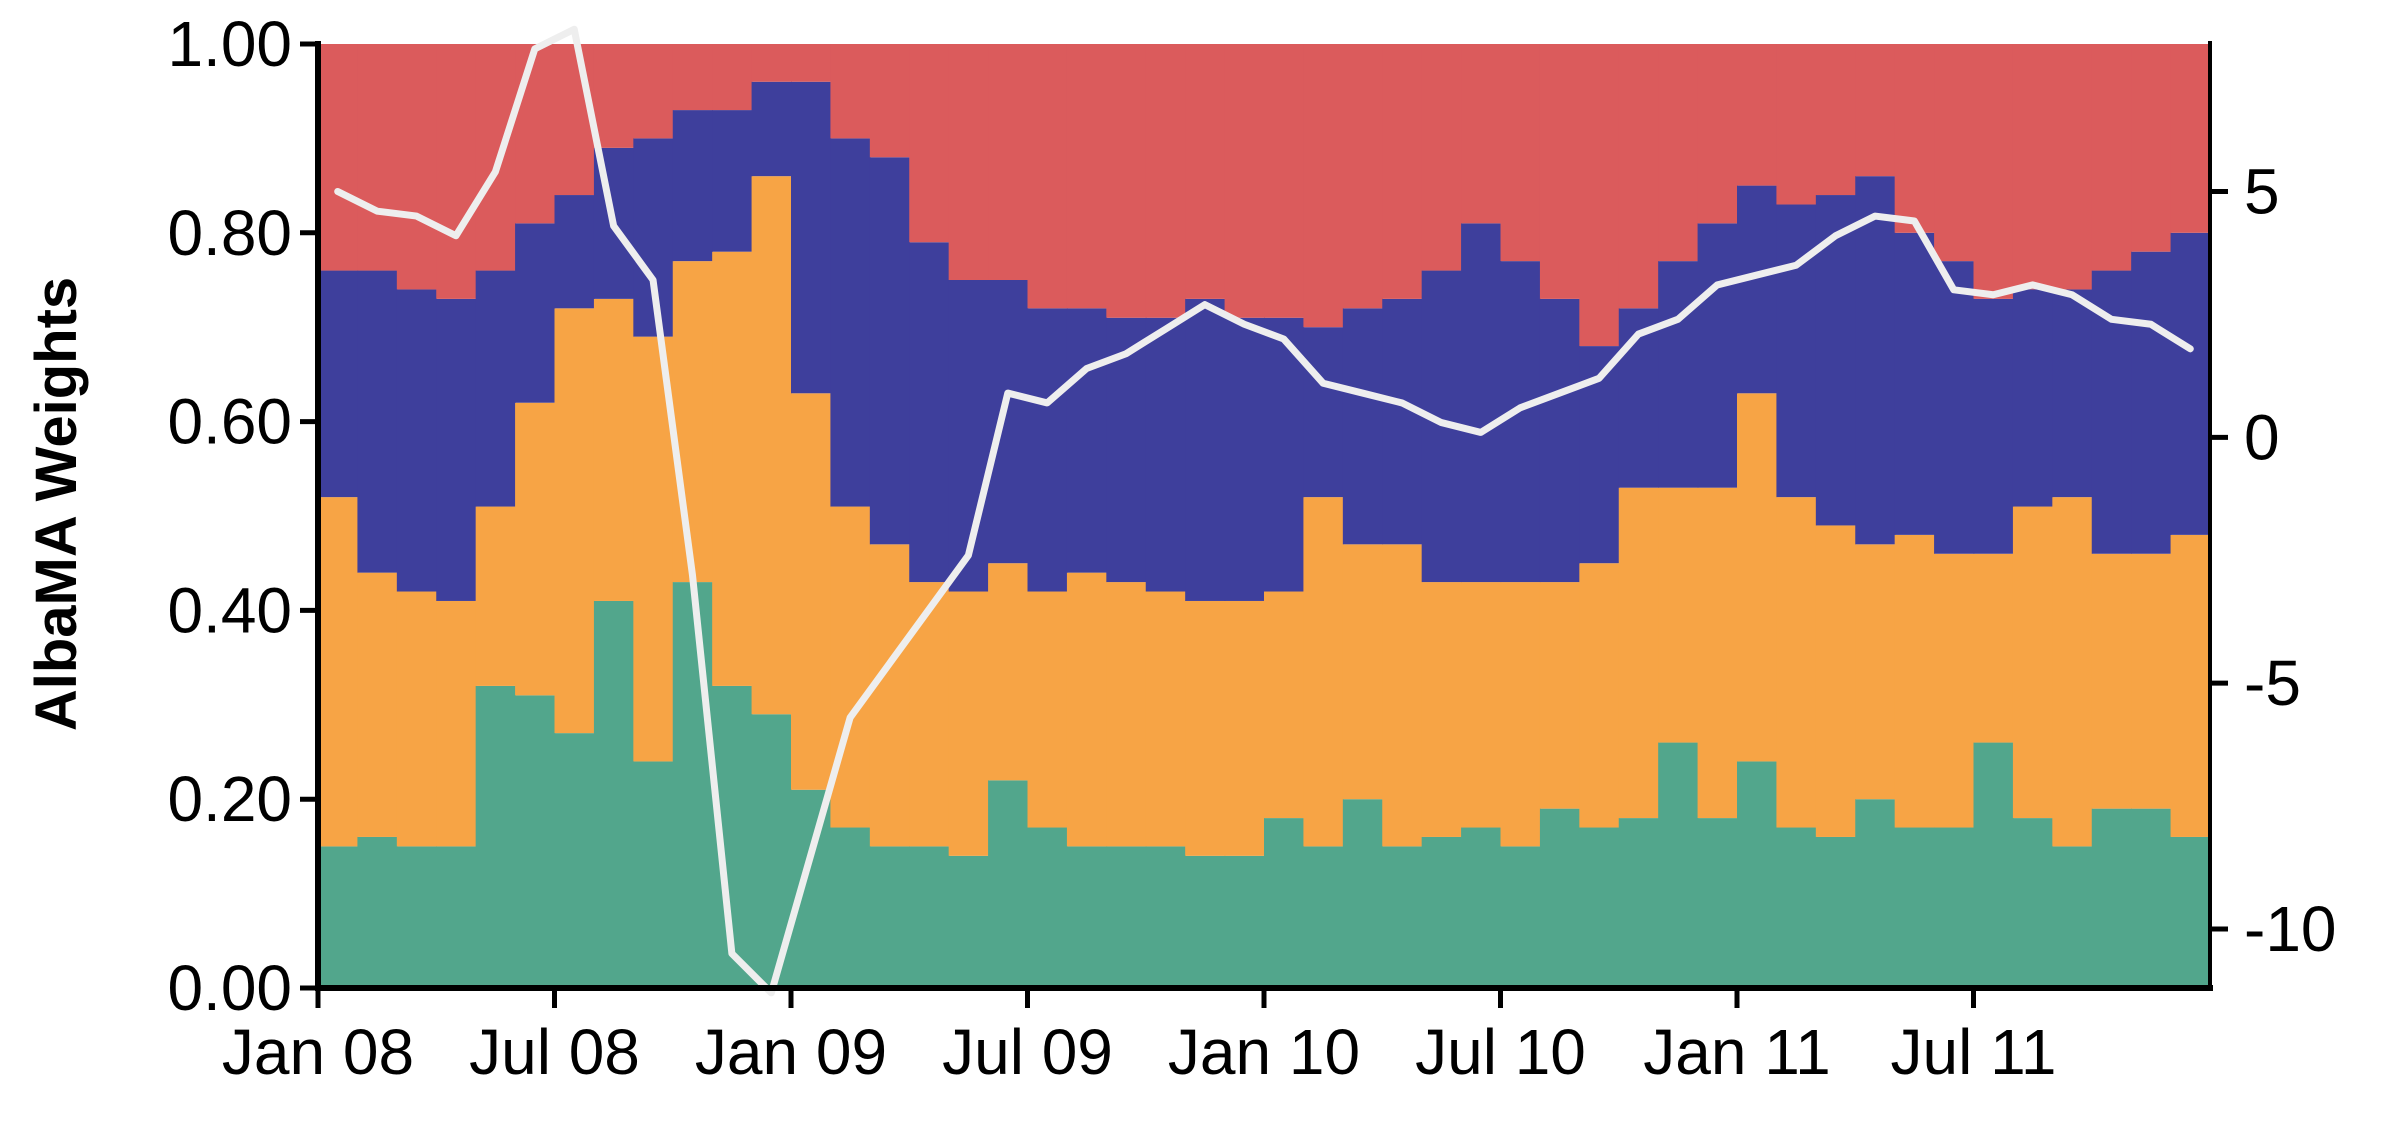 Image resolution: width=2392 pixels, height=1139 pixels. What do you see at coordinates (2290, 929) in the screenshot?
I see `y2-tick-label: -10` at bounding box center [2290, 929].